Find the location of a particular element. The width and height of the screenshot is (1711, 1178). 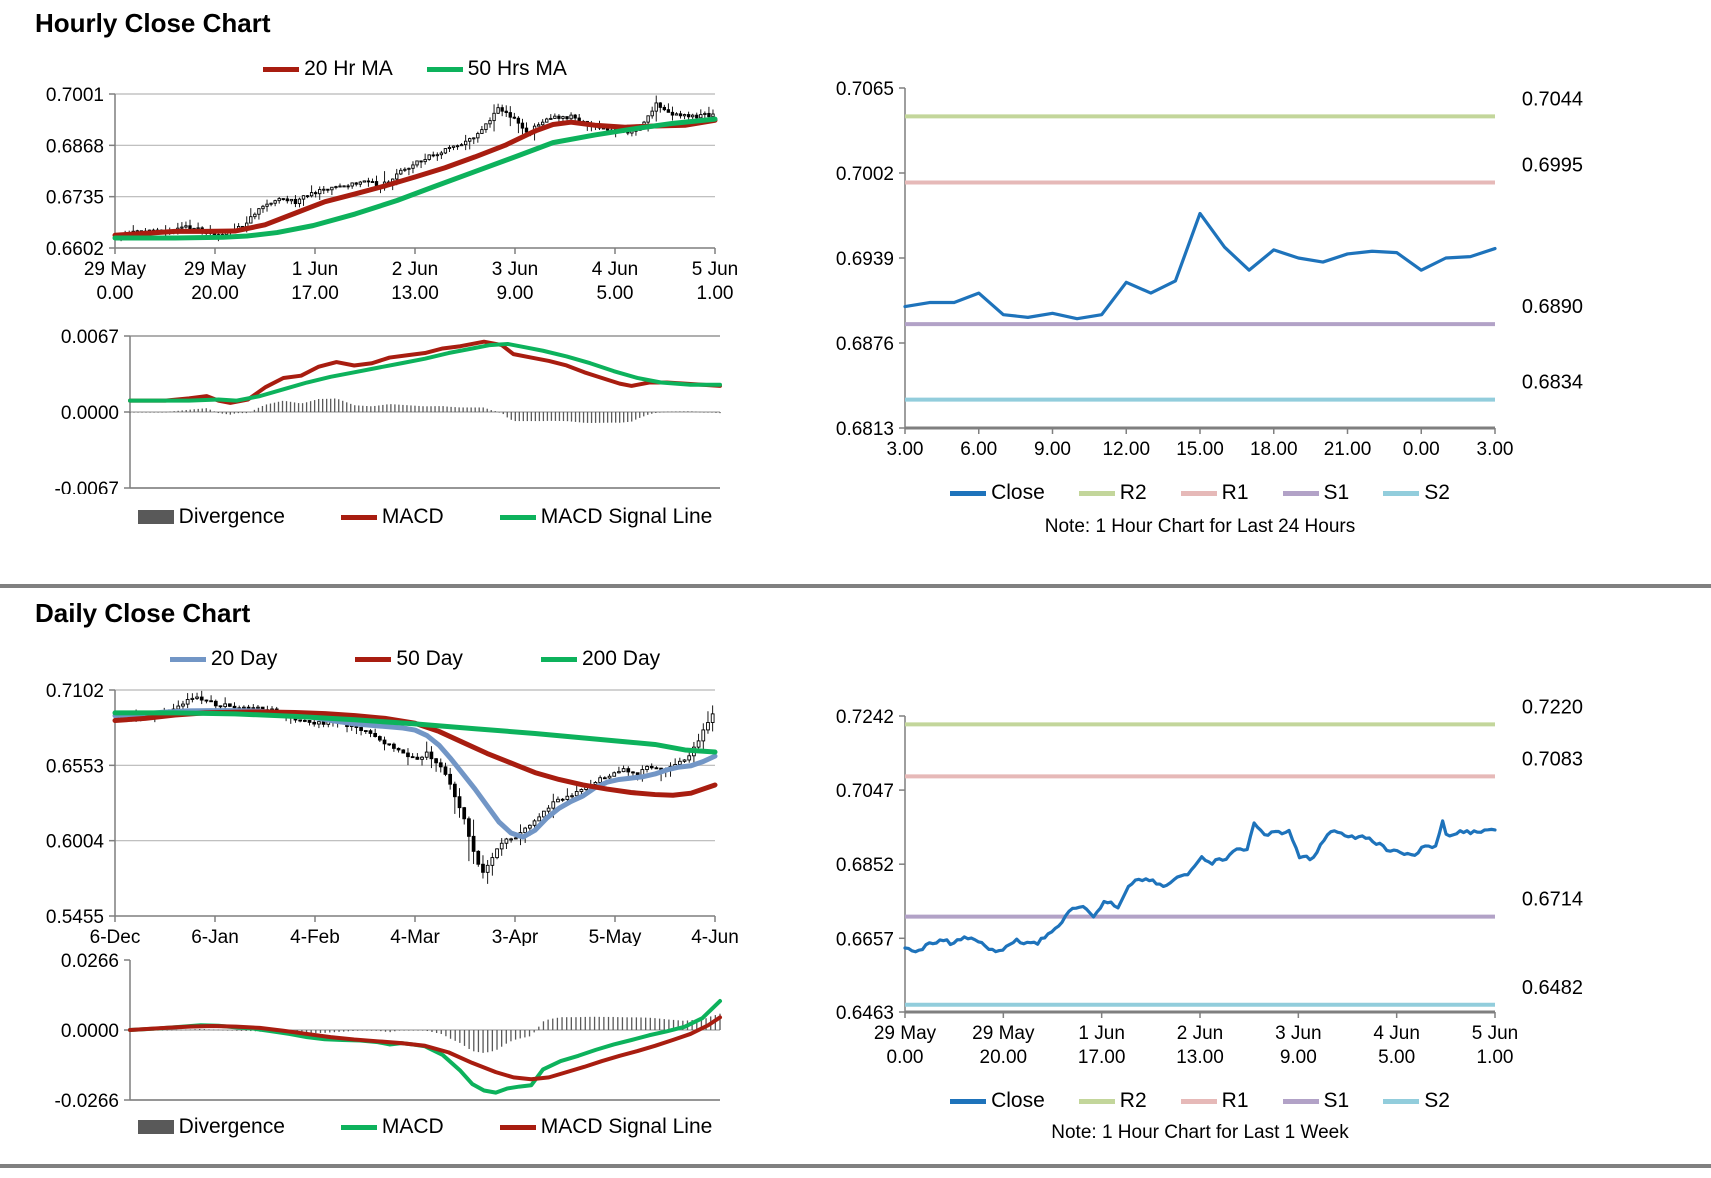

svg-text: 0.0266 is located at coordinates (90, 961).